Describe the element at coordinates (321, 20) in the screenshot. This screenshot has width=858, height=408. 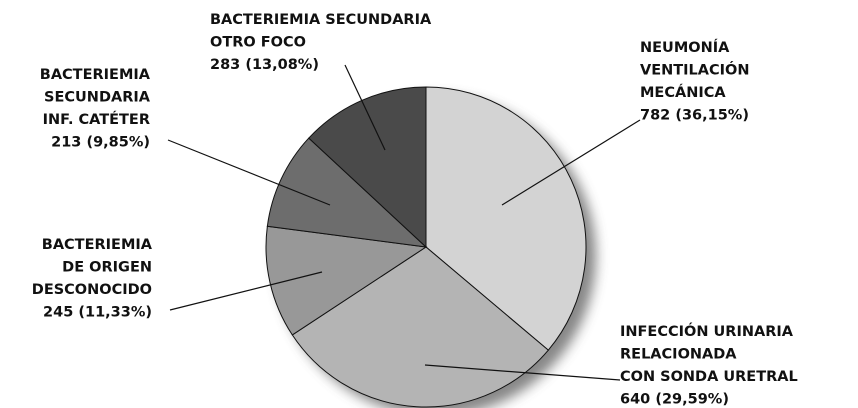
I see `slice-label: BACTERIEMIA SECUNDARIA` at that location.